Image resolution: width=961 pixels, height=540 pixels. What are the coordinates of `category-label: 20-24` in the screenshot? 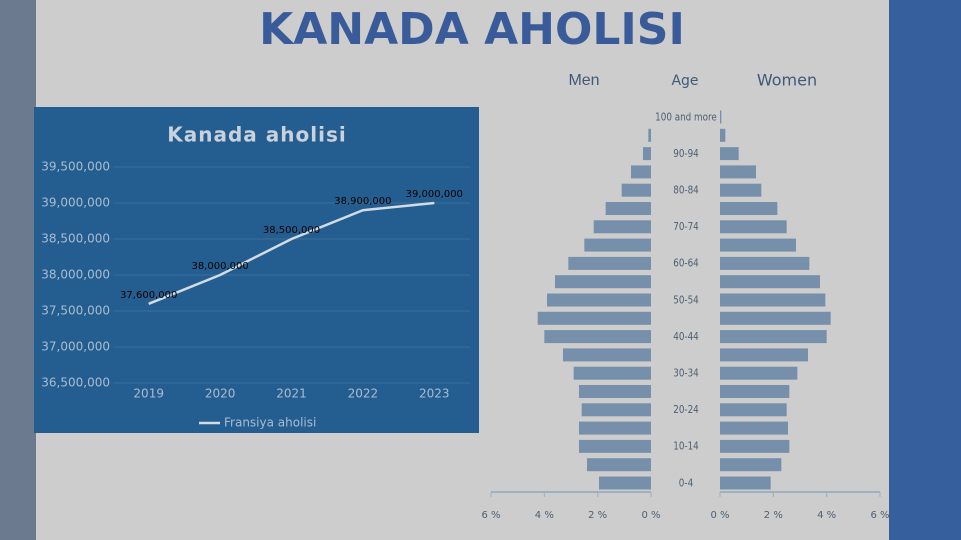 It's located at (686, 410).